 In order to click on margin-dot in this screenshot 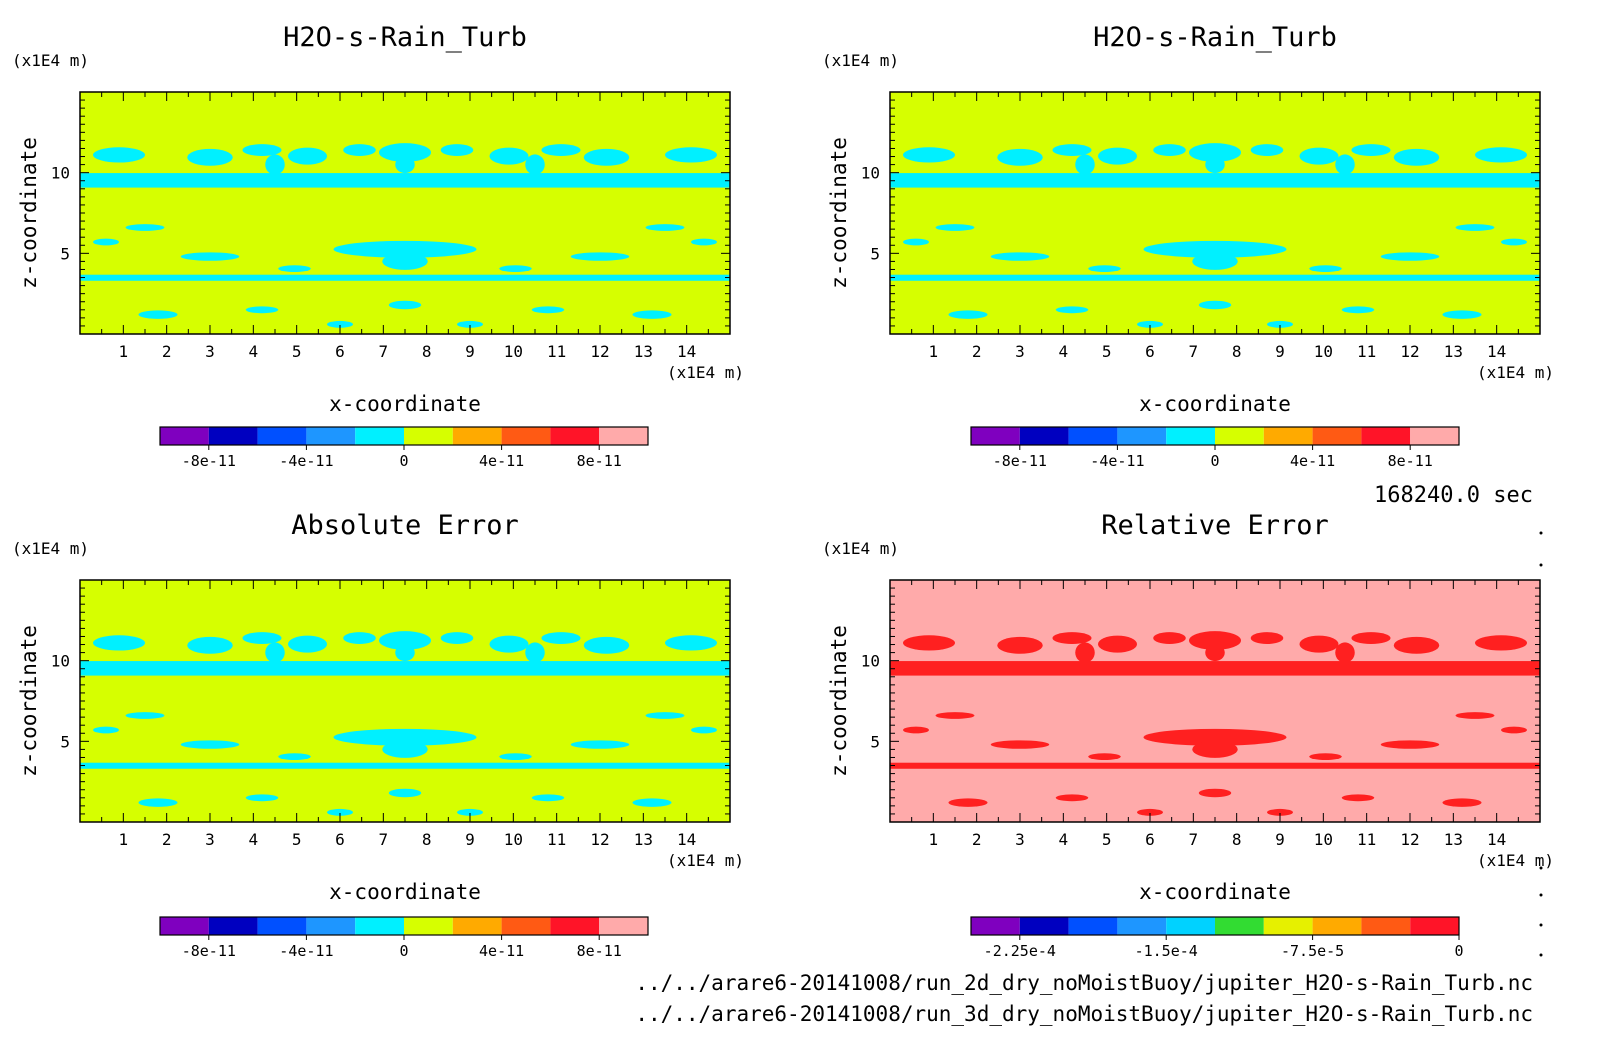, I will do `click(1541, 565)`.